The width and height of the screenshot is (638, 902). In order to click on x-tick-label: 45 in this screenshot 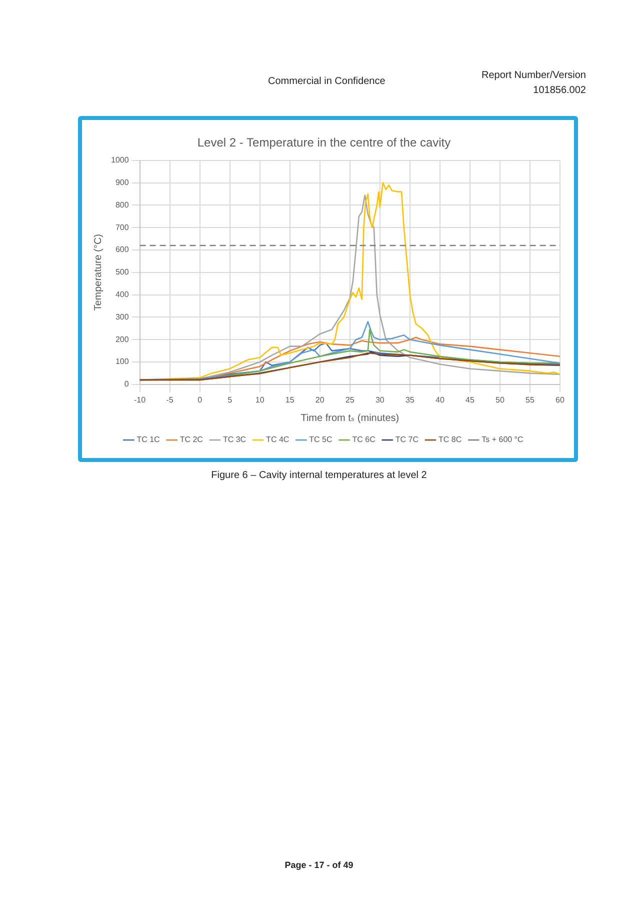, I will do `click(470, 399)`.